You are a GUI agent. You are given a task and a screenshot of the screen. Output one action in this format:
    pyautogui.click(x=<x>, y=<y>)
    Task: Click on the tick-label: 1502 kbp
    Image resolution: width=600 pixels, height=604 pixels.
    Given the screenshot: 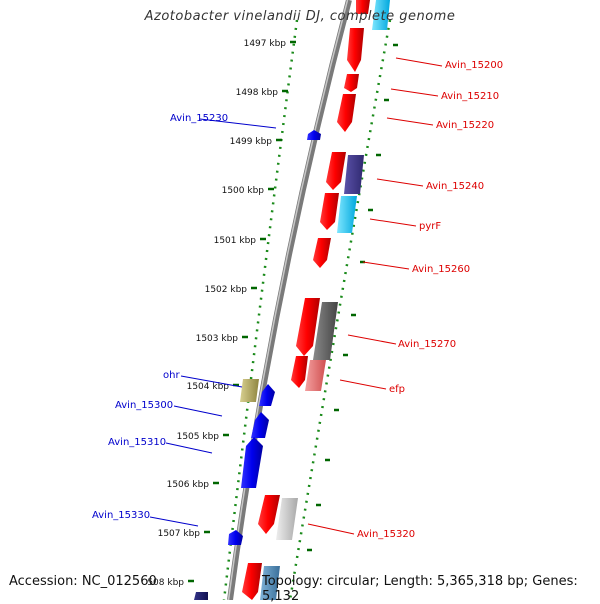 What is the action you would take?
    pyautogui.click(x=226, y=290)
    